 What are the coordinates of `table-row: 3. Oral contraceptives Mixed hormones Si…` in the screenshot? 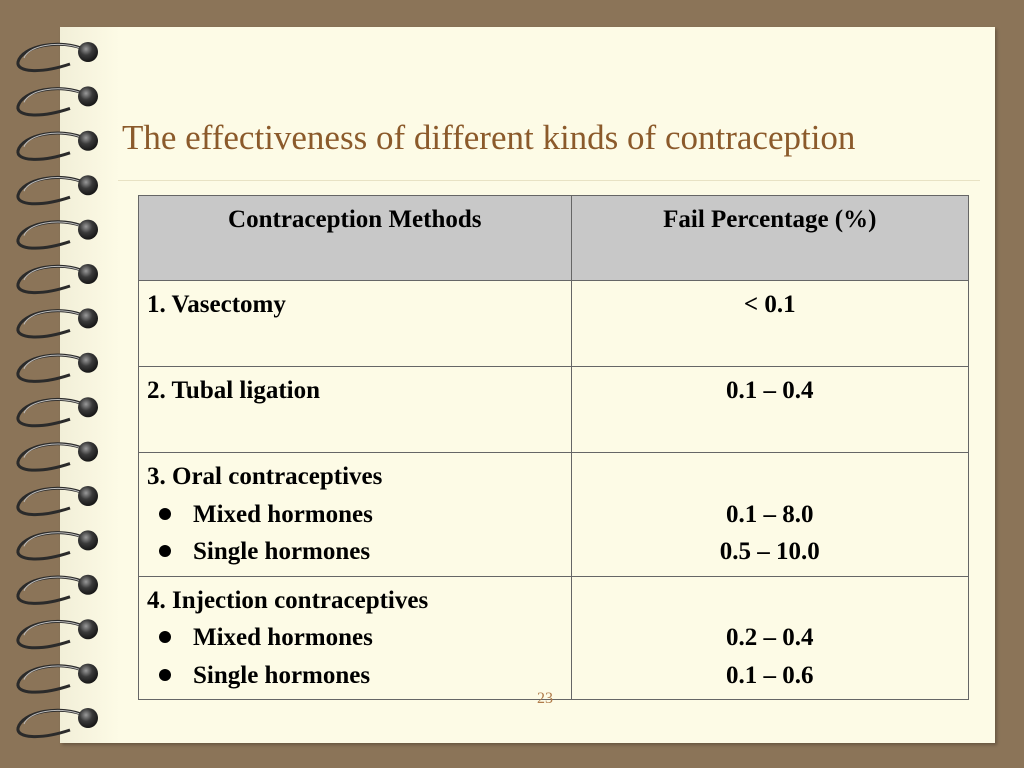 It's located at (554, 514).